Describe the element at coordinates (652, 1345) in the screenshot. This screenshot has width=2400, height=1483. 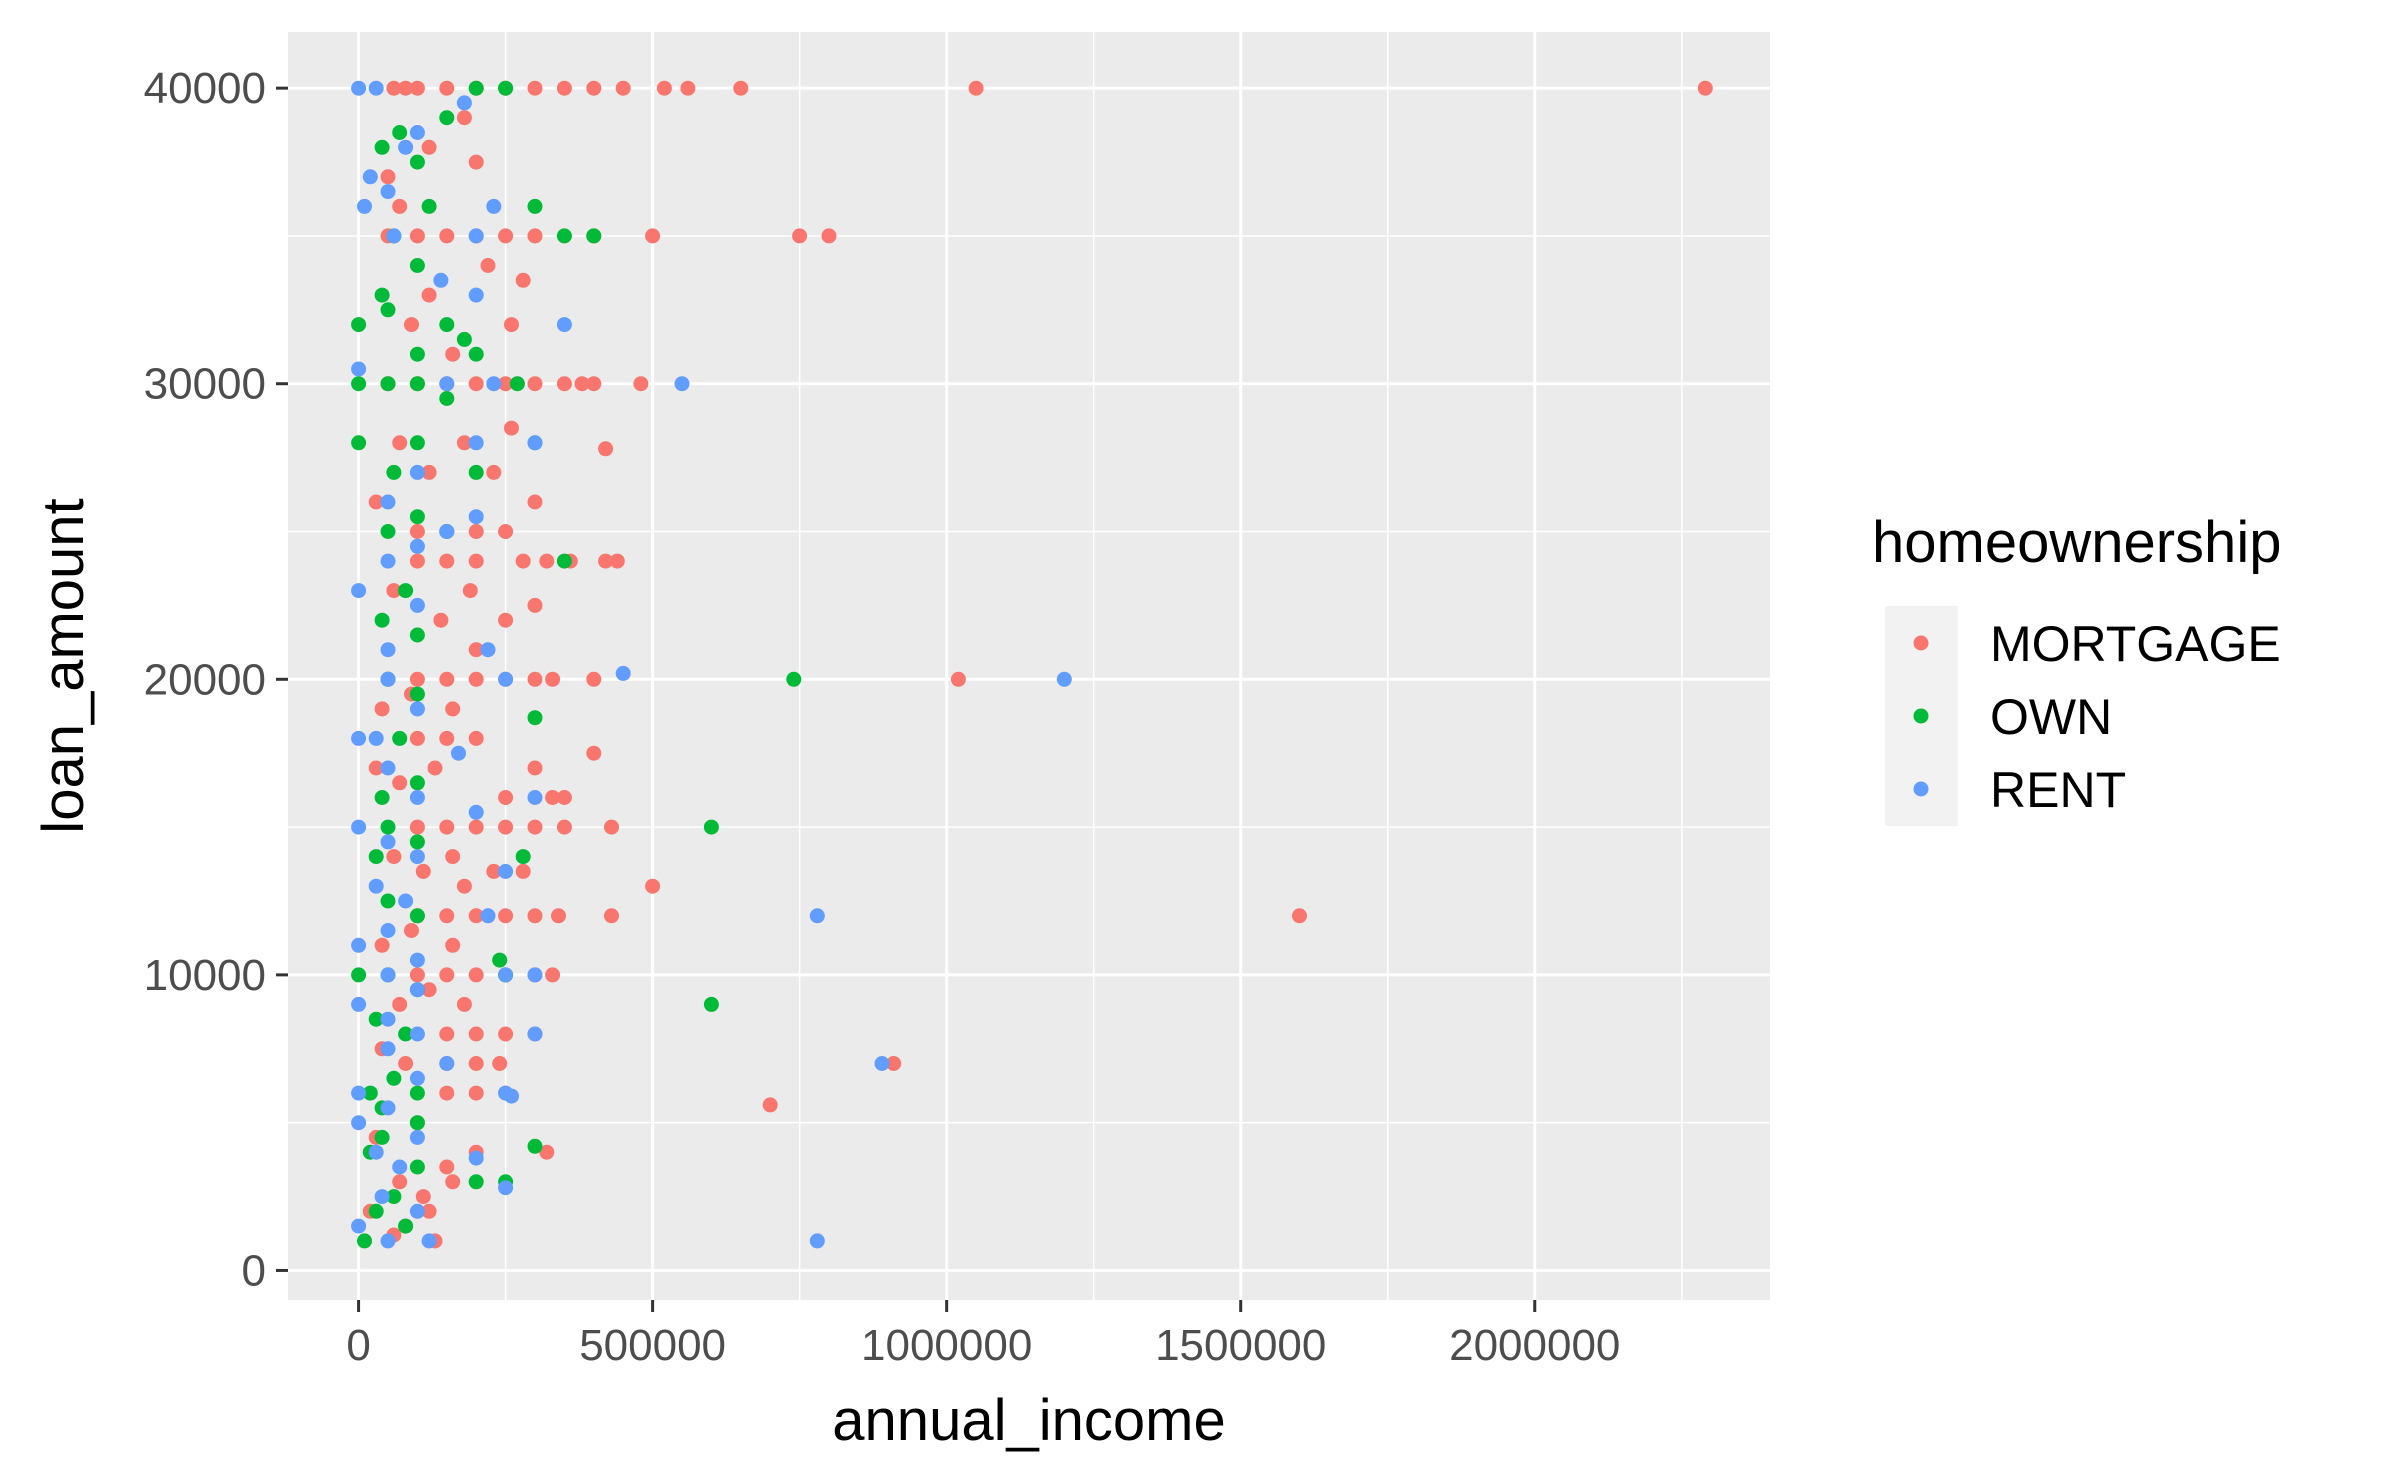
I see `x-tick-label: 500000` at that location.